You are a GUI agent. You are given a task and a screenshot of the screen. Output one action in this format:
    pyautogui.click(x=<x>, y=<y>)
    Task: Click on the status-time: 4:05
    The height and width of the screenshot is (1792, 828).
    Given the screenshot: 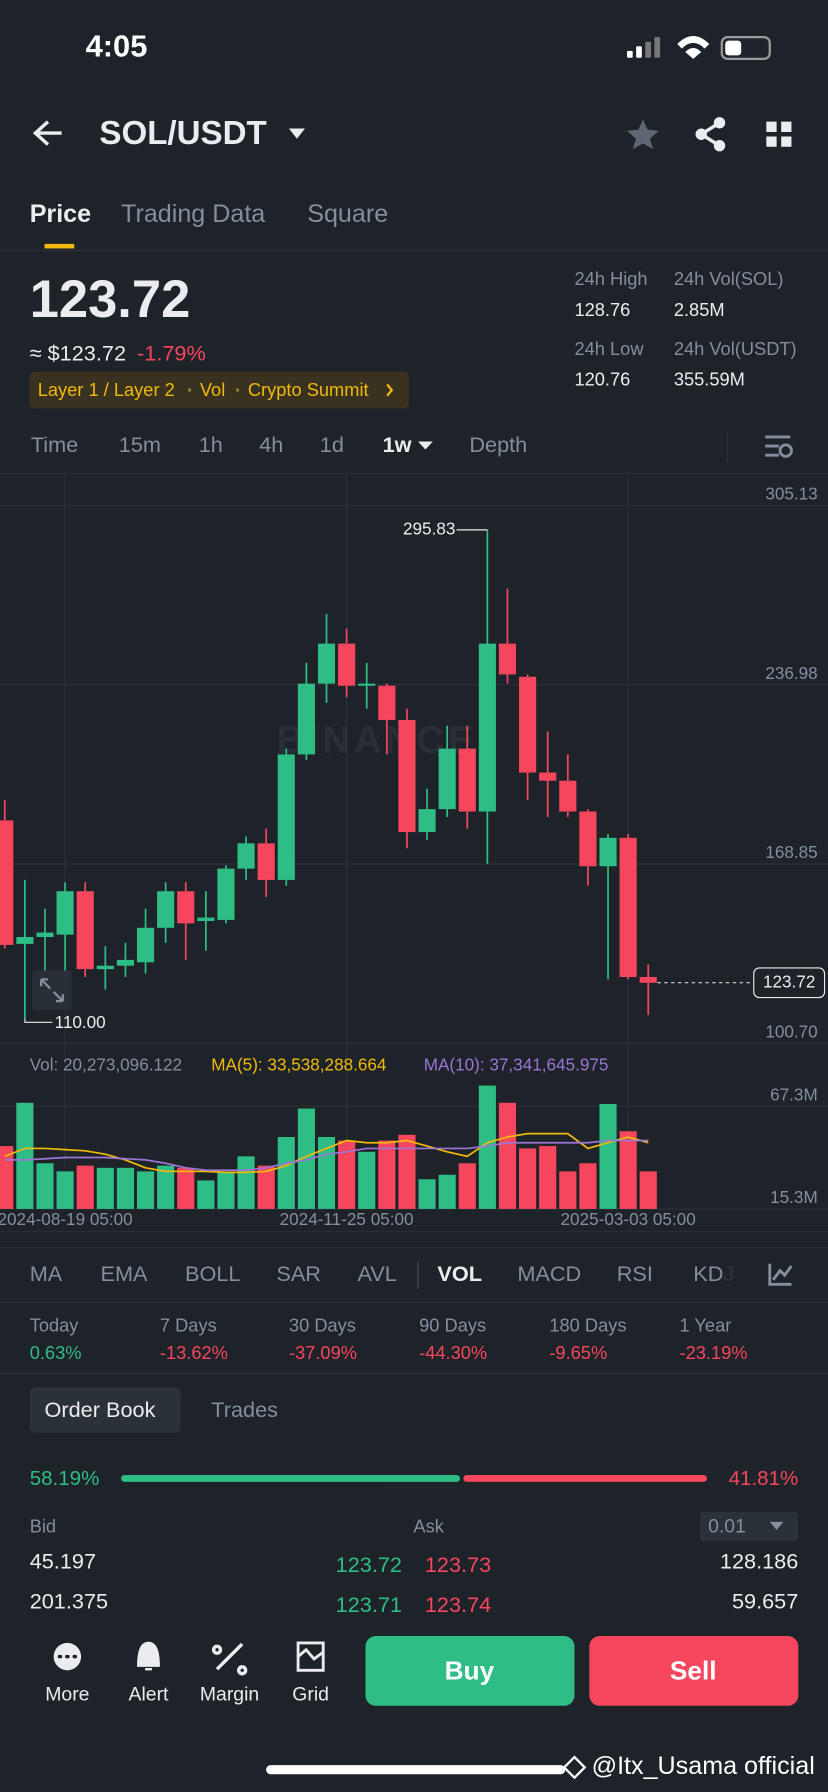 What is the action you would take?
    pyautogui.click(x=117, y=46)
    